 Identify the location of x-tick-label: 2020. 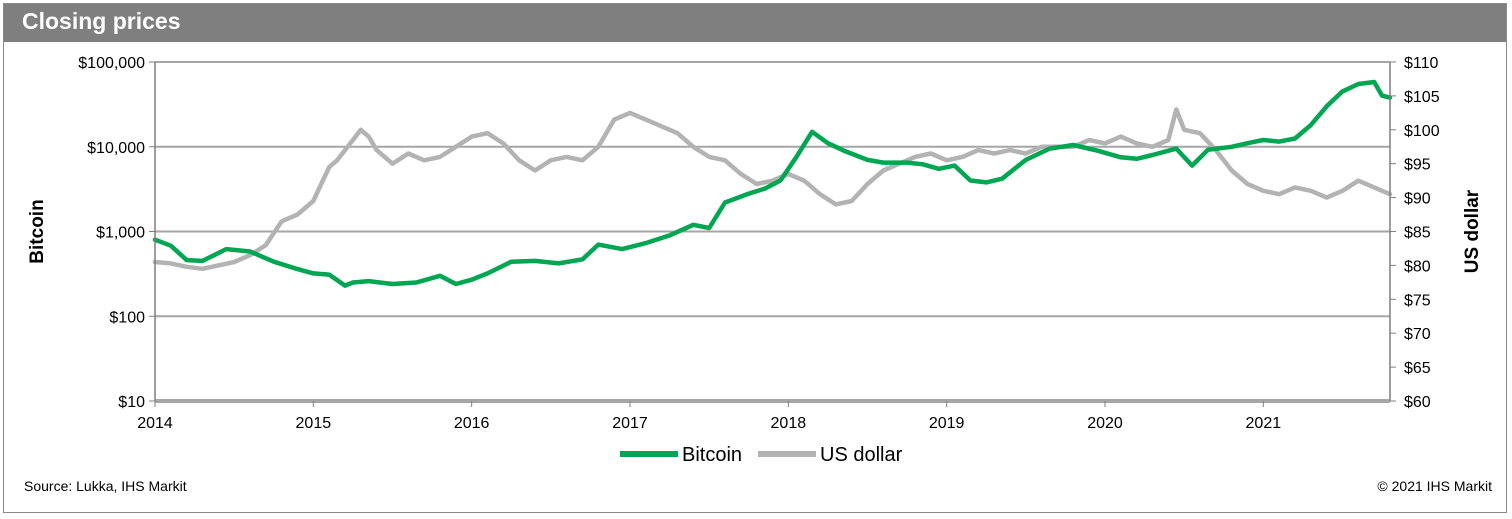
(1105, 423).